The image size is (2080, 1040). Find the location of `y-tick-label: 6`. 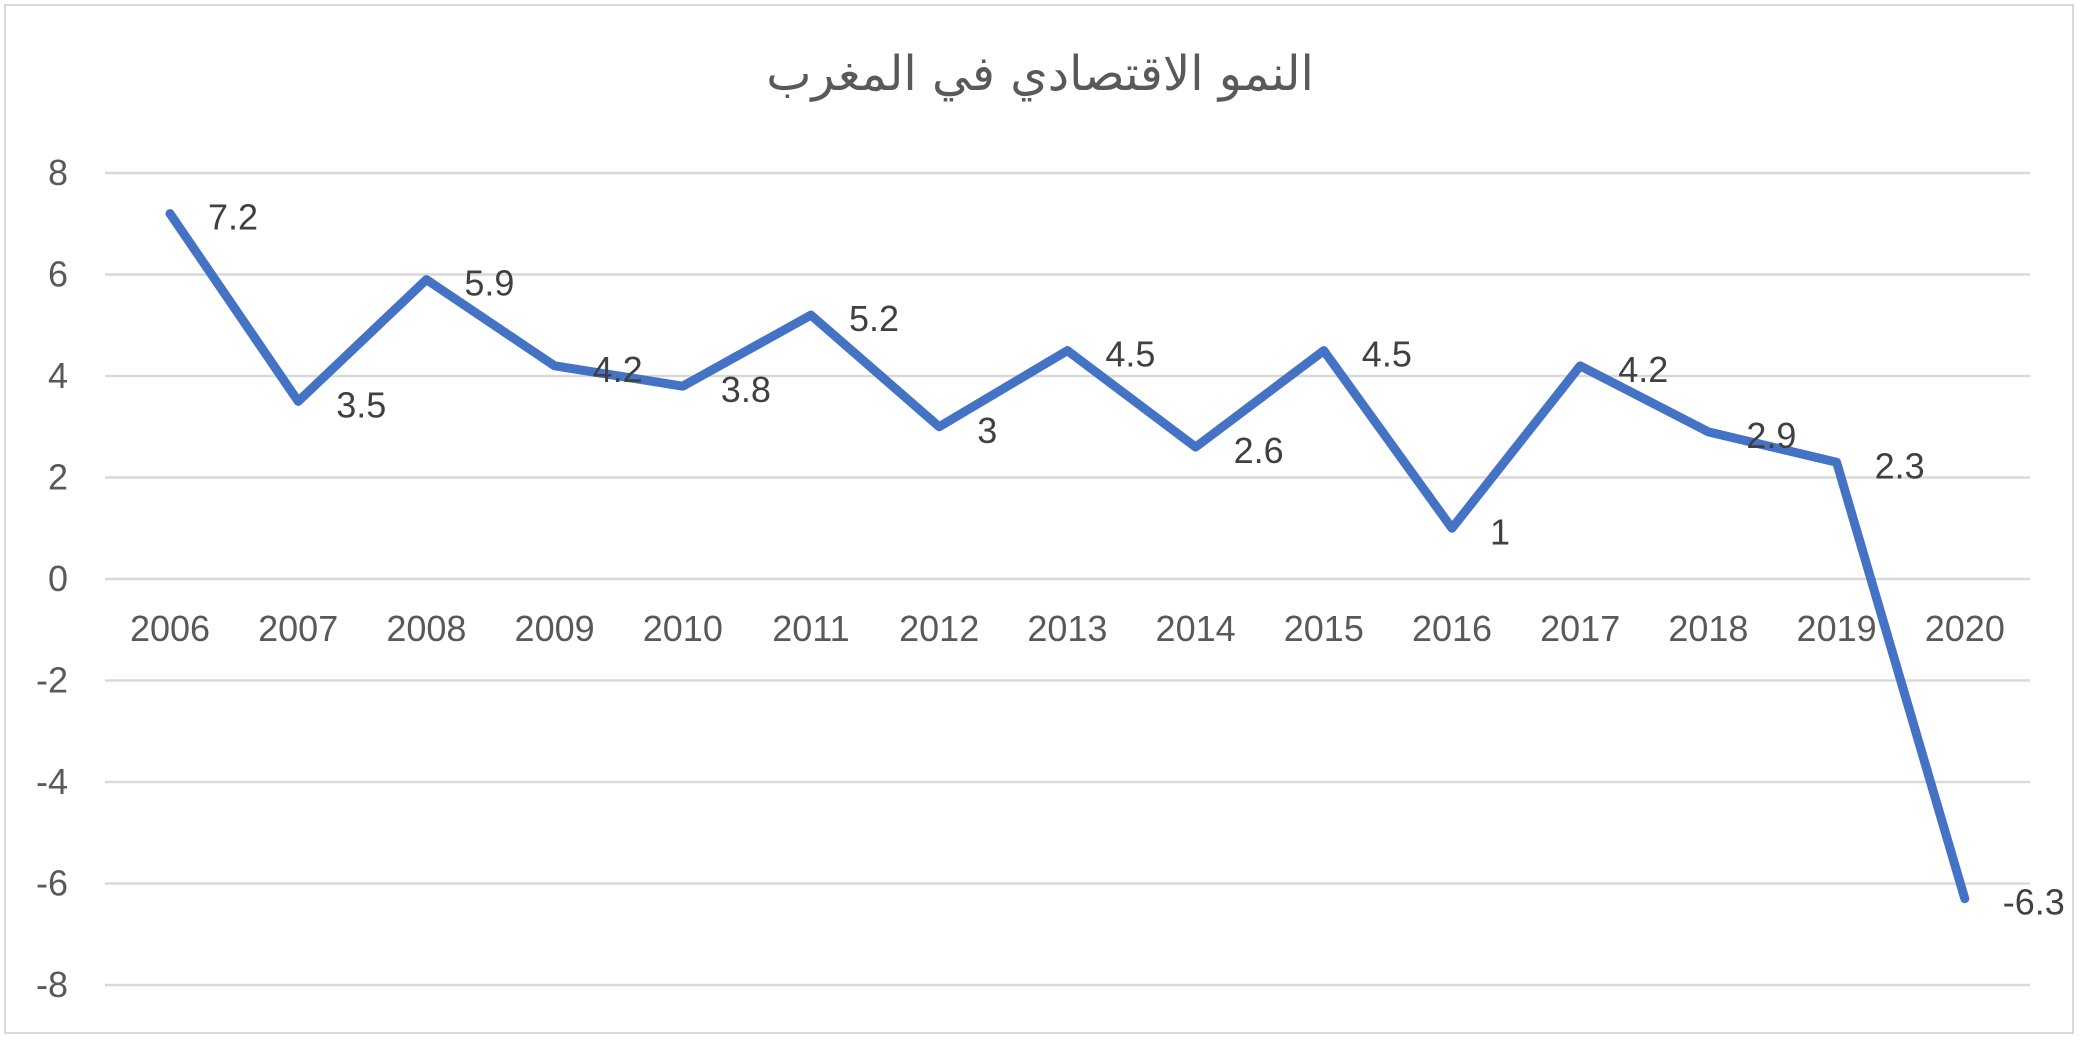

y-tick-label: 6 is located at coordinates (58, 274).